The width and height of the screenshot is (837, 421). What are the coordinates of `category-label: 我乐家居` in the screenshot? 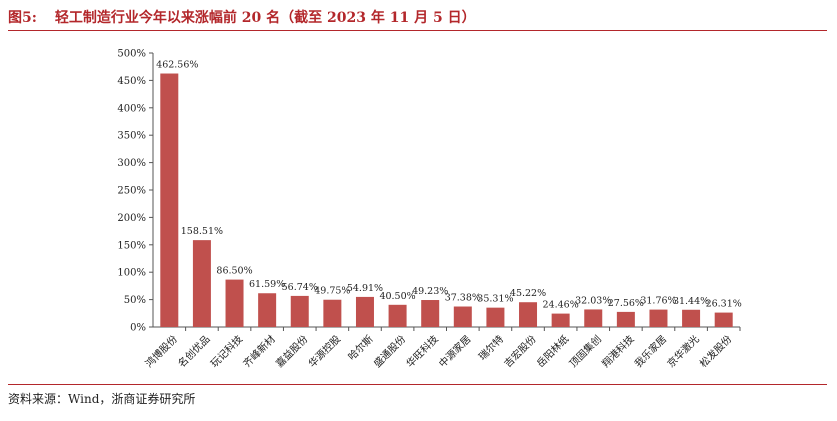 It's located at (650, 350).